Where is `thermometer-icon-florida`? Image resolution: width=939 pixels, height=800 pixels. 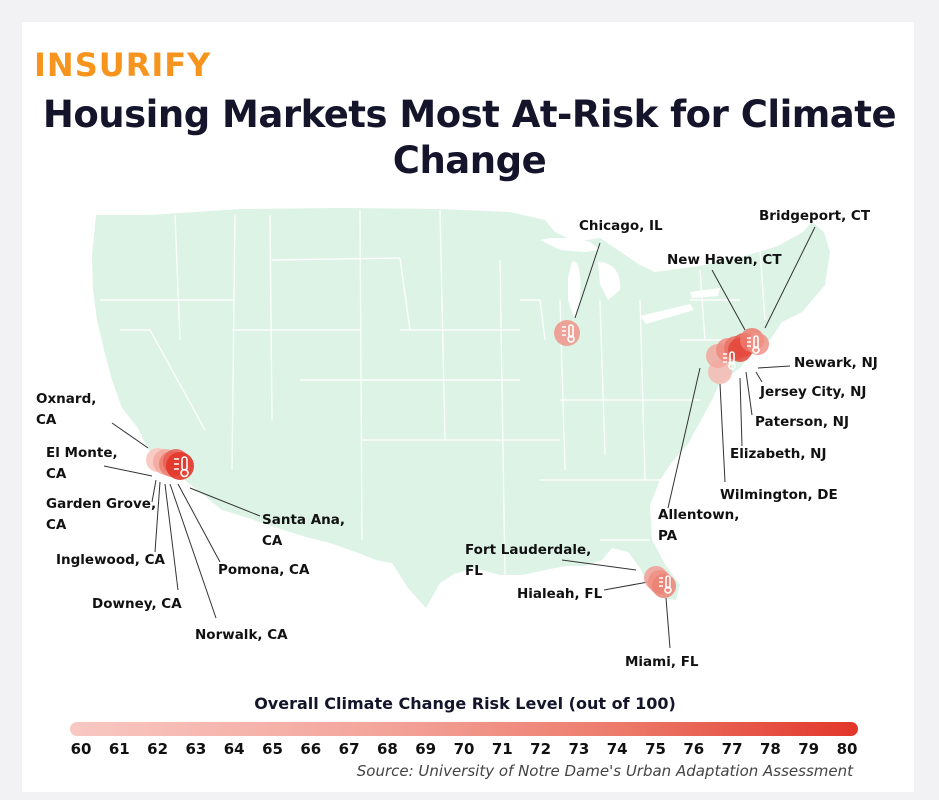
thermometer-icon-florida is located at coordinates (665, 584).